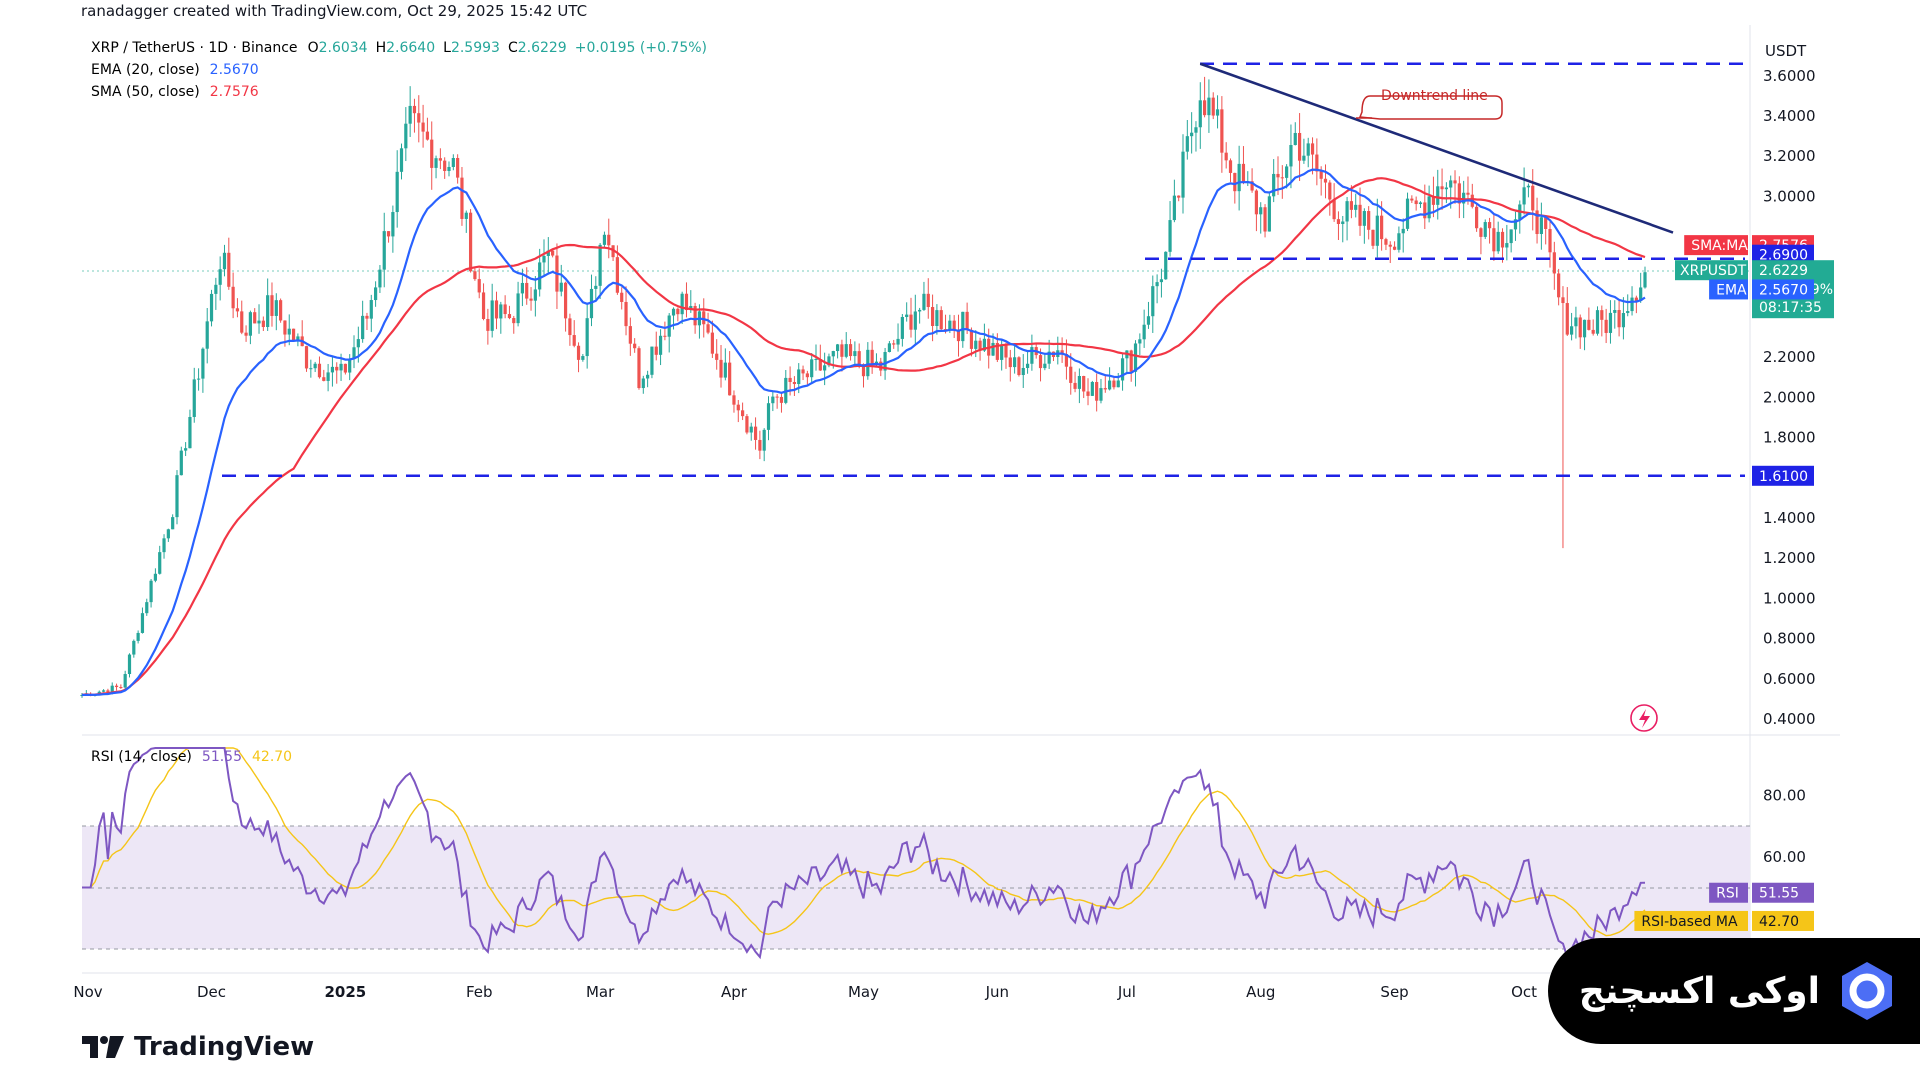  I want to click on price-tick: 3.6000, so click(1789, 76).